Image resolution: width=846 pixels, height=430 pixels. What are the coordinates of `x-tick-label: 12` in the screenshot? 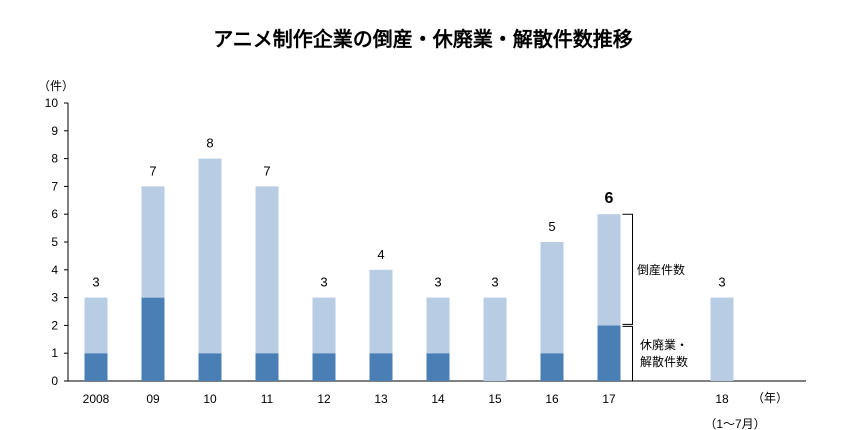 It's located at (324, 399).